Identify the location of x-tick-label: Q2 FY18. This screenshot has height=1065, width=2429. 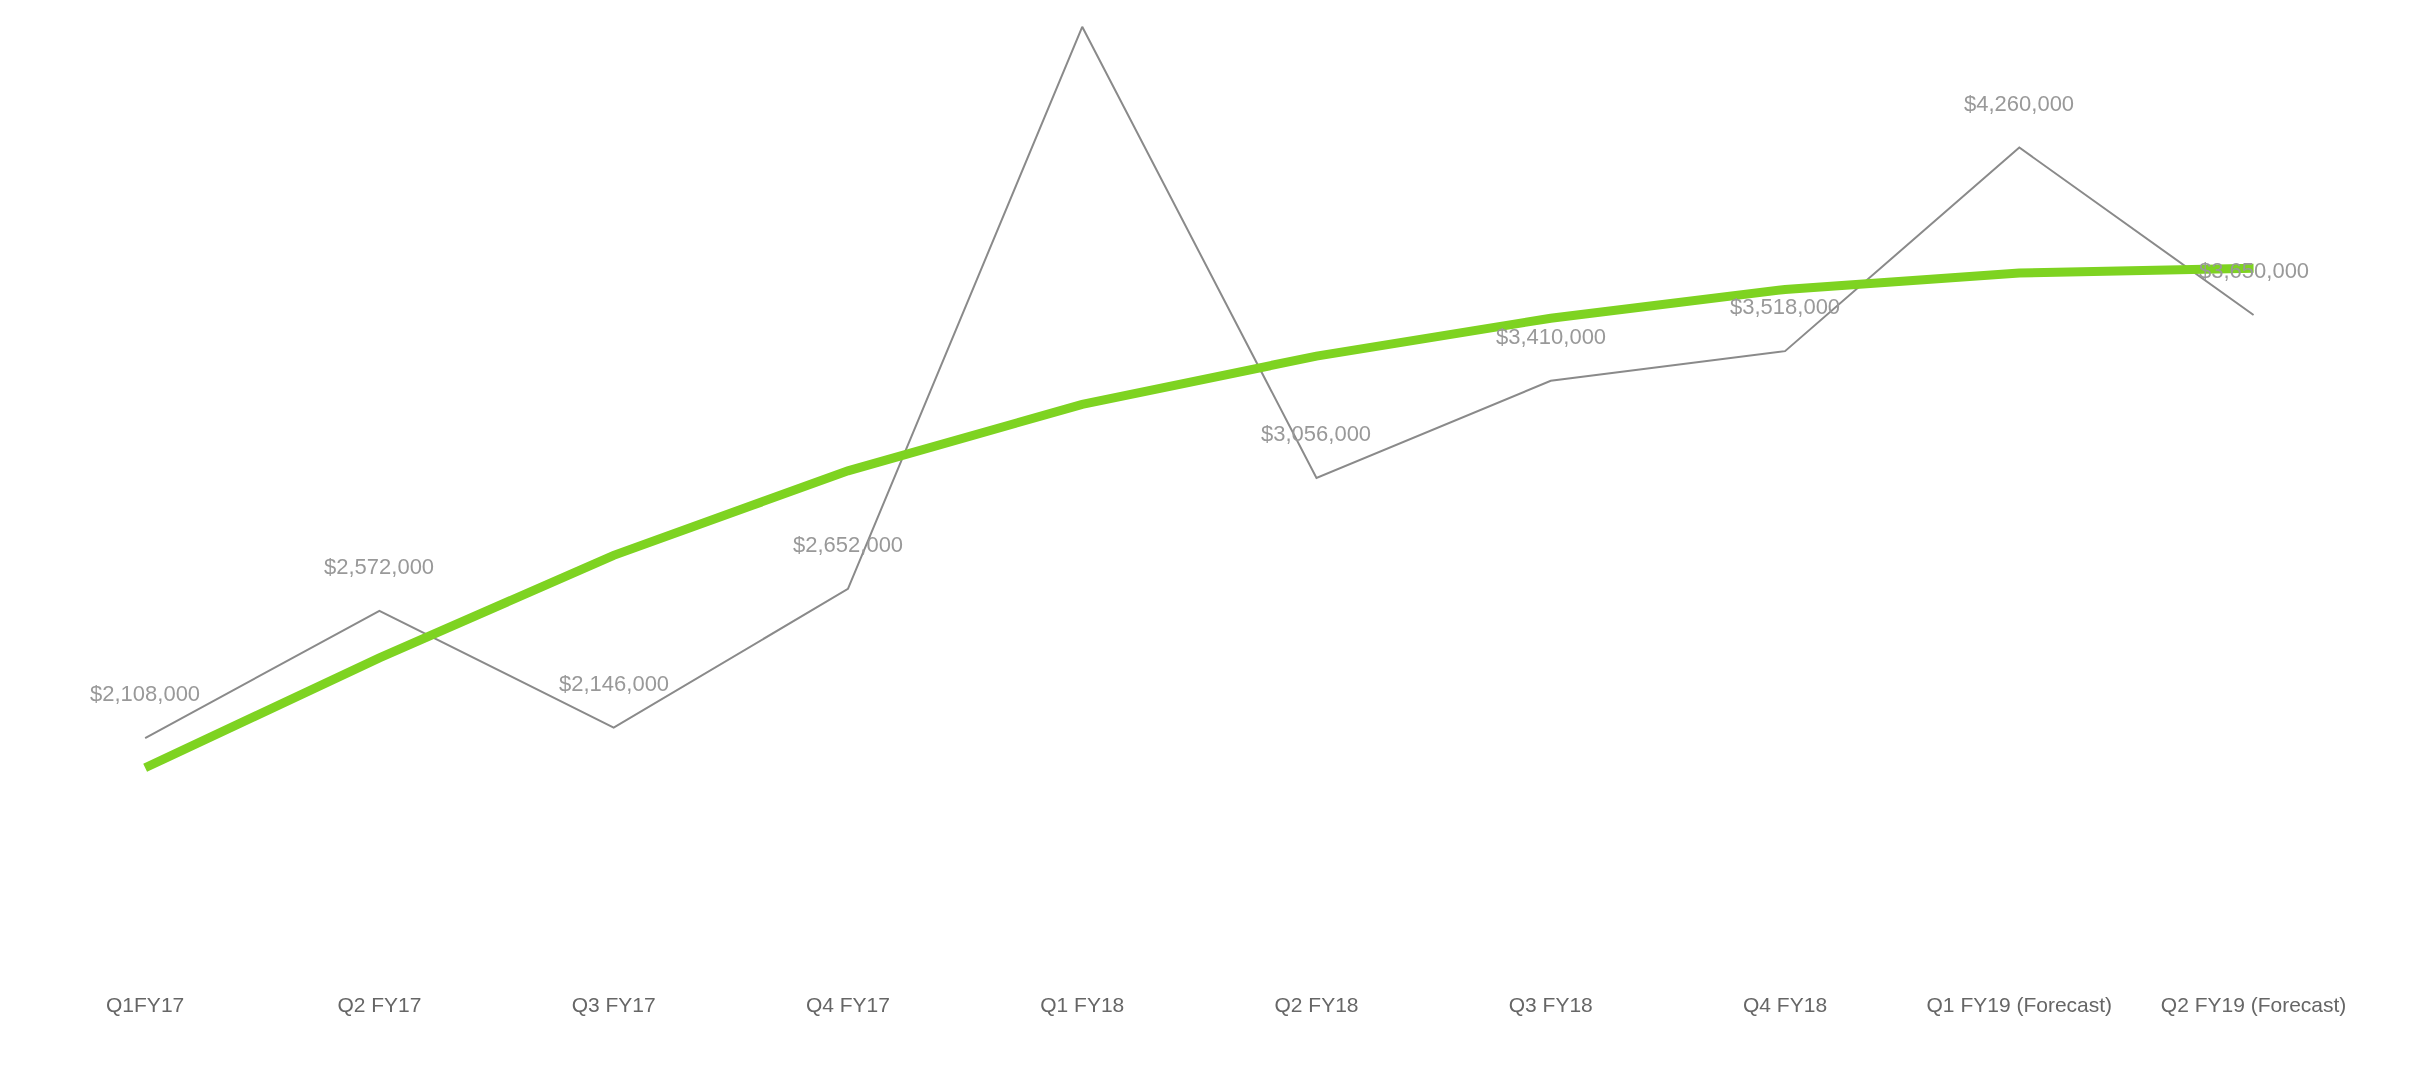
(1316, 1004).